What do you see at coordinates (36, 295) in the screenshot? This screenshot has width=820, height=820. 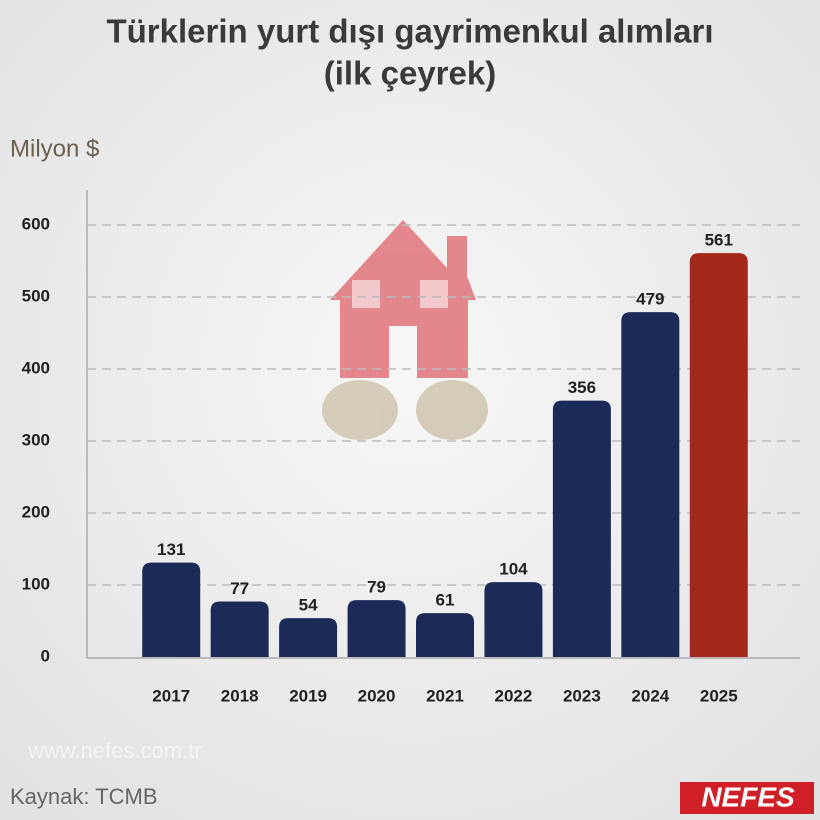 I see `y-tick-label: 500` at bounding box center [36, 295].